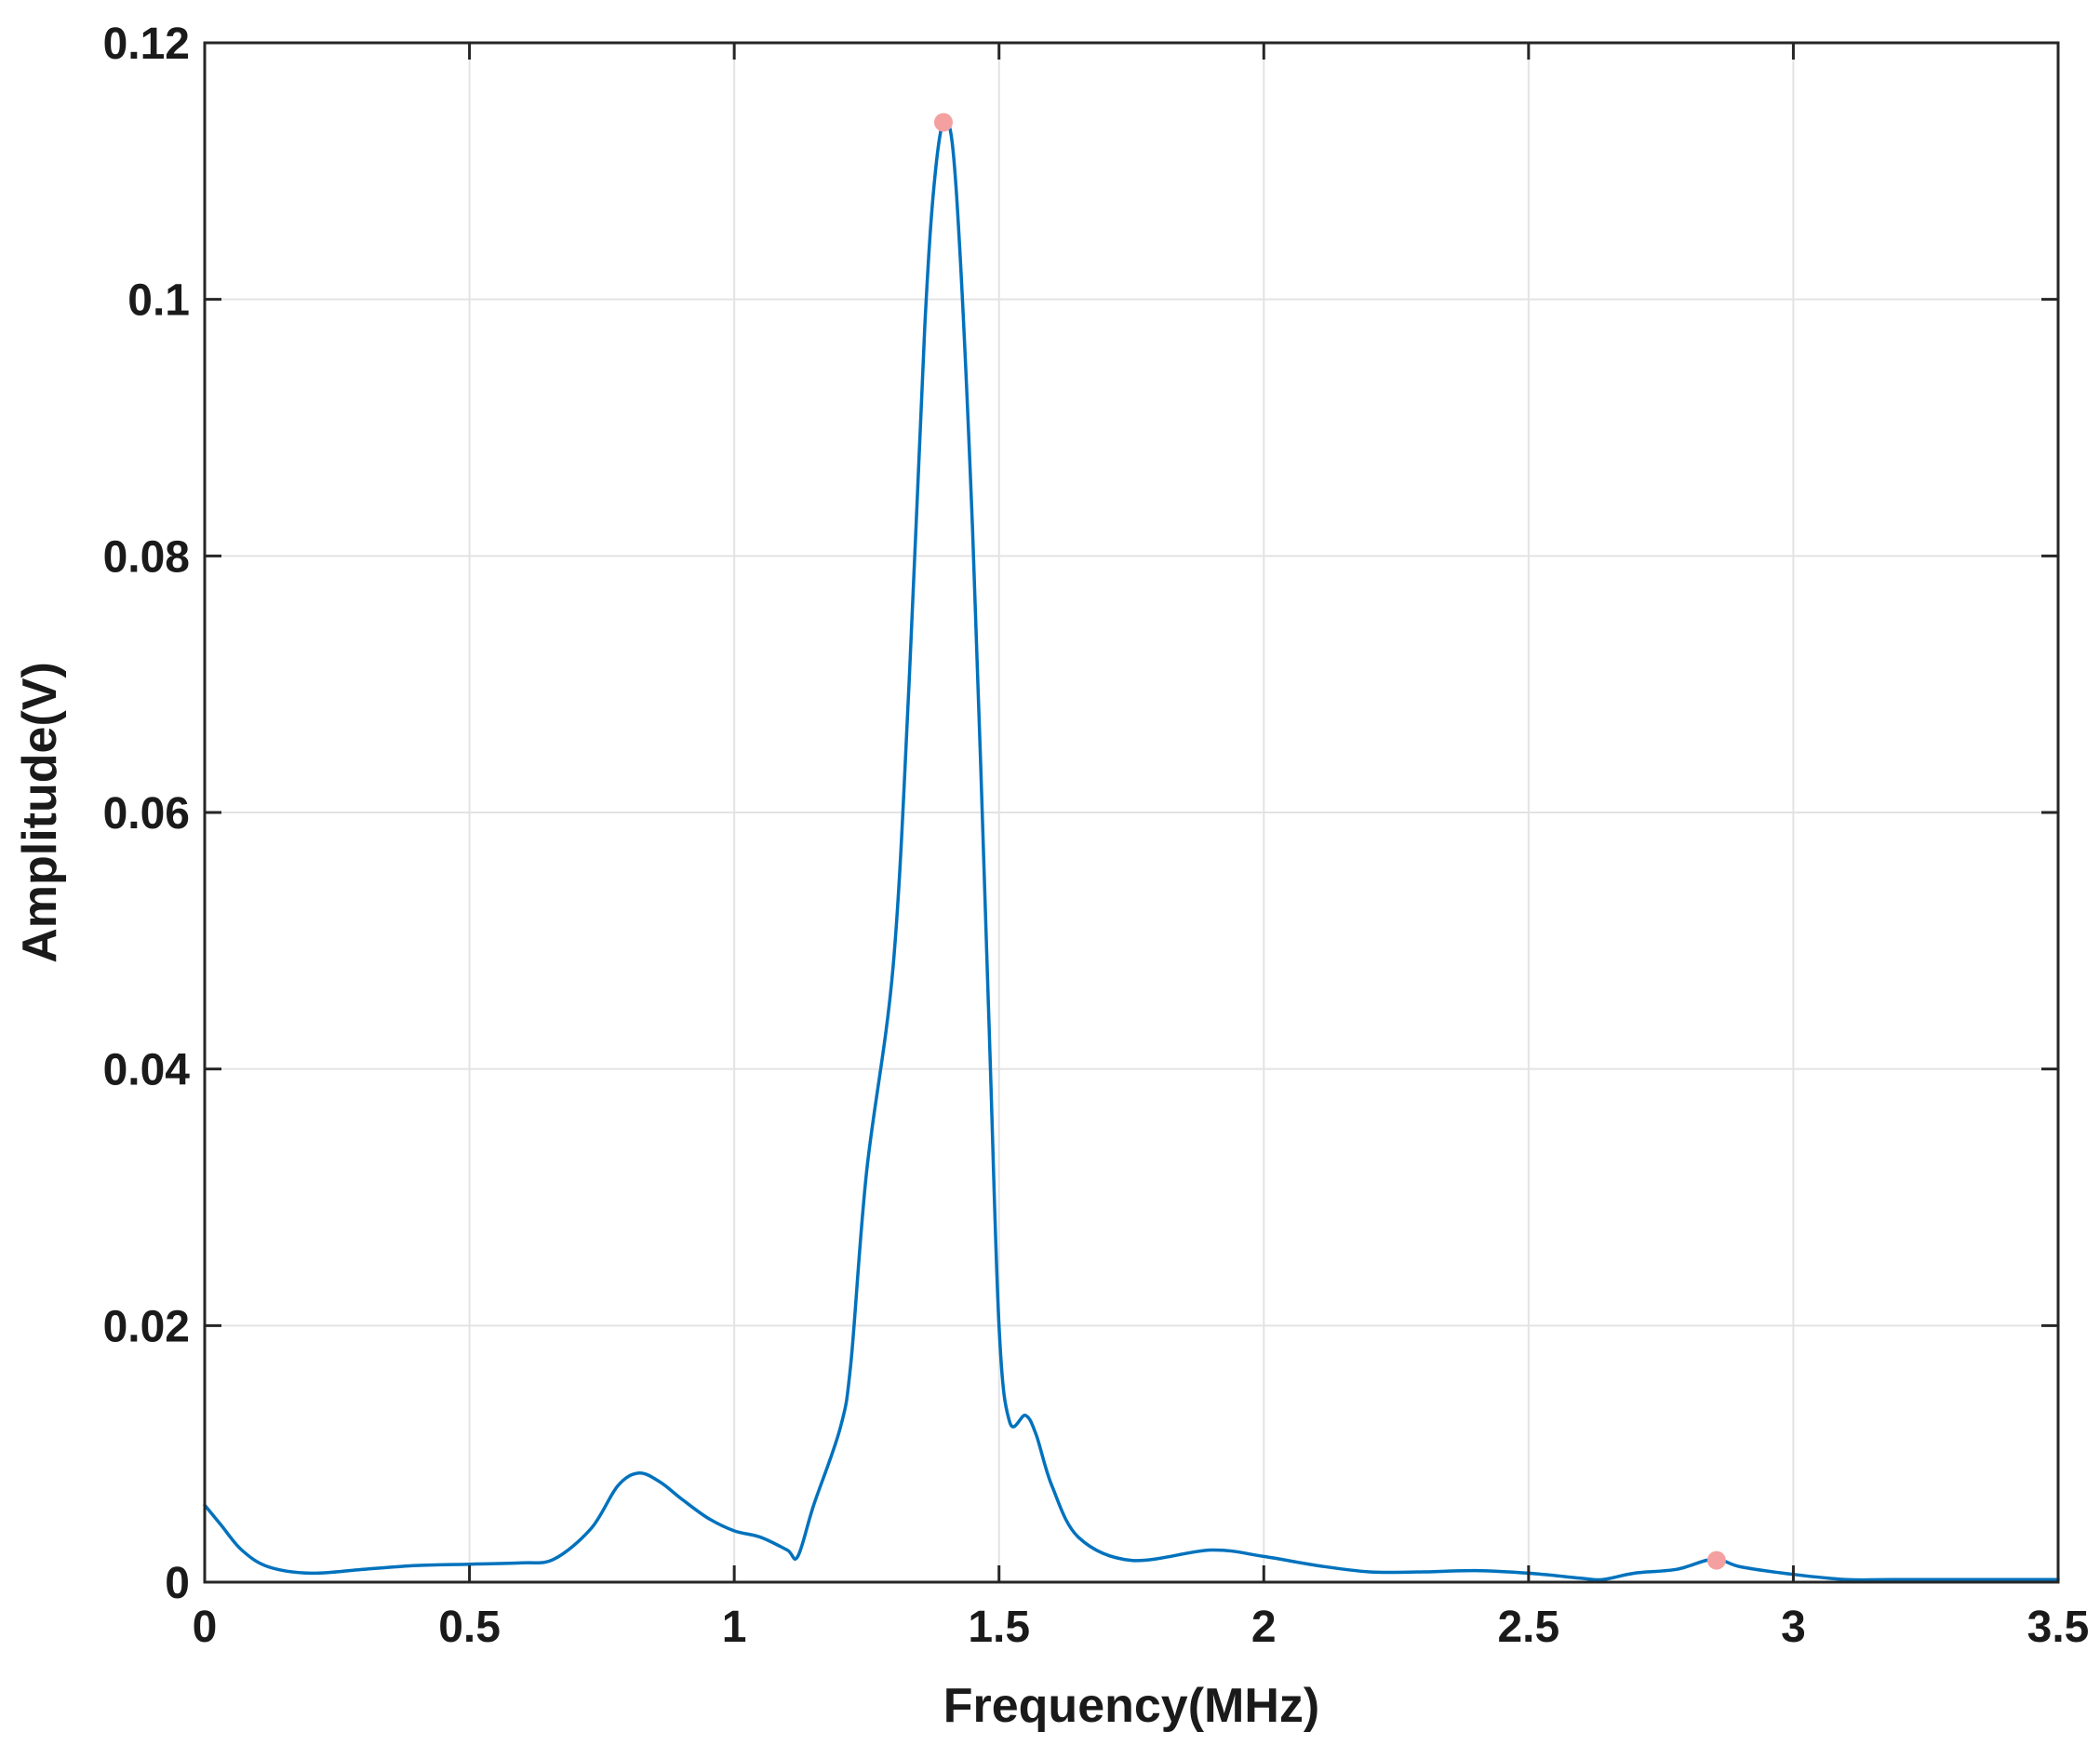  What do you see at coordinates (147, 1070) in the screenshot?
I see `y-tick-label: 0.04` at bounding box center [147, 1070].